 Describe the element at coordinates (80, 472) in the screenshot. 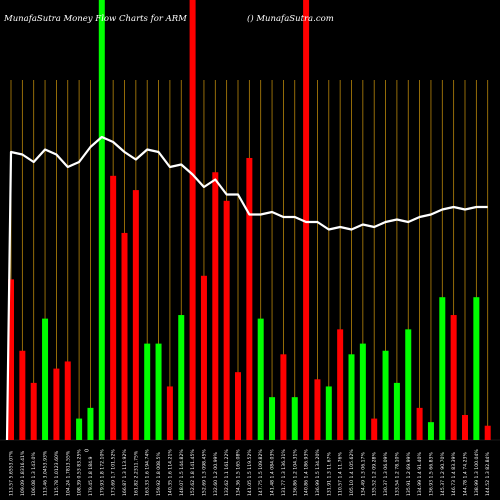

I see `x-tick-label: 108.39 0.53 83.25%` at that location.